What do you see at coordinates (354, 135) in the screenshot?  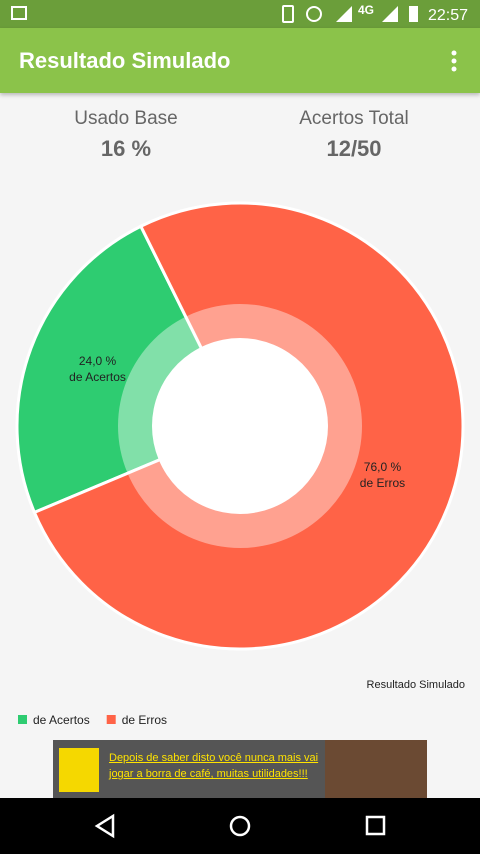 I see `stat: Acertos Total 12/50` at bounding box center [354, 135].